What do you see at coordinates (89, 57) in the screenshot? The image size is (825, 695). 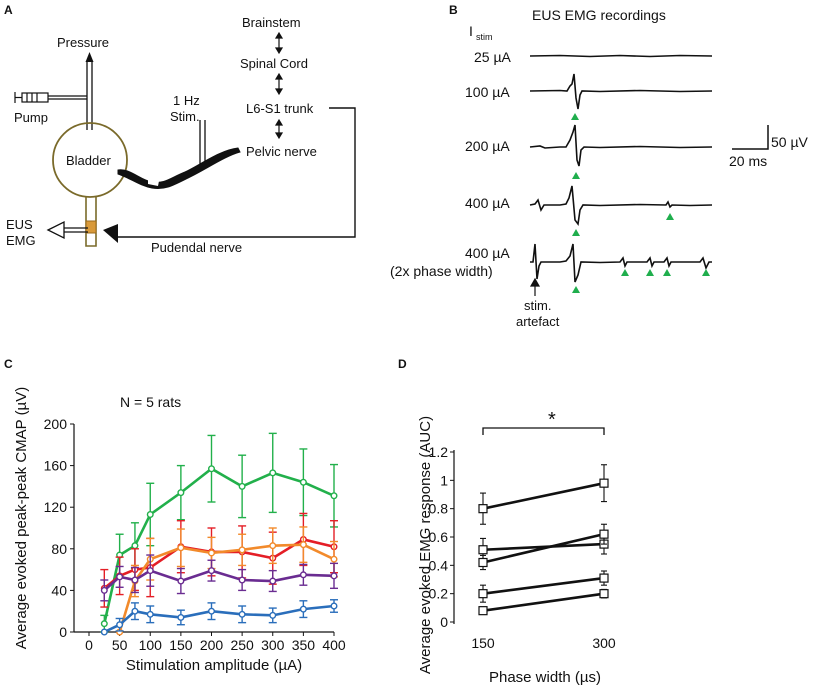 I see `pressure-arrow-icon` at bounding box center [89, 57].